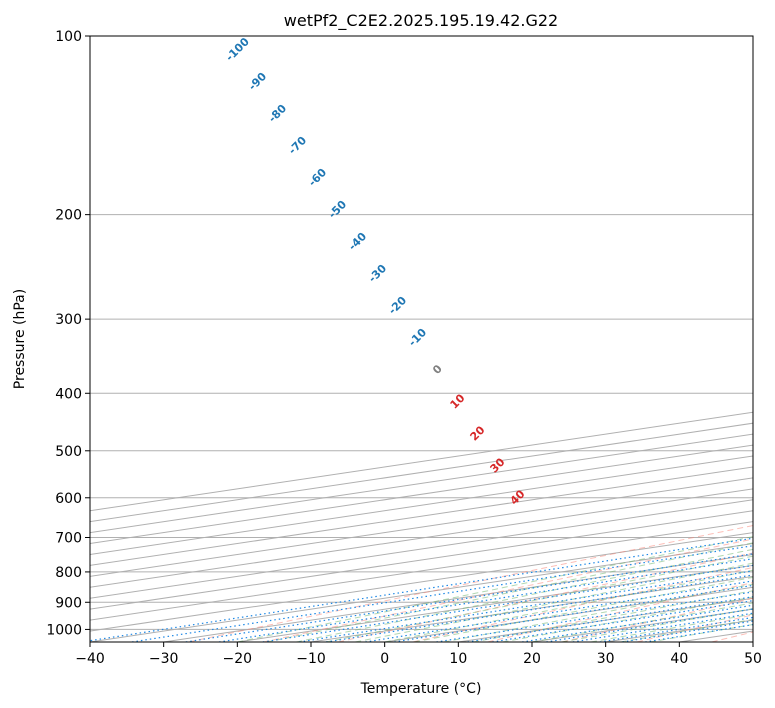 The image size is (775, 708). What do you see at coordinates (68, 573) in the screenshot?
I see `y-tick-label: 800` at bounding box center [68, 573].